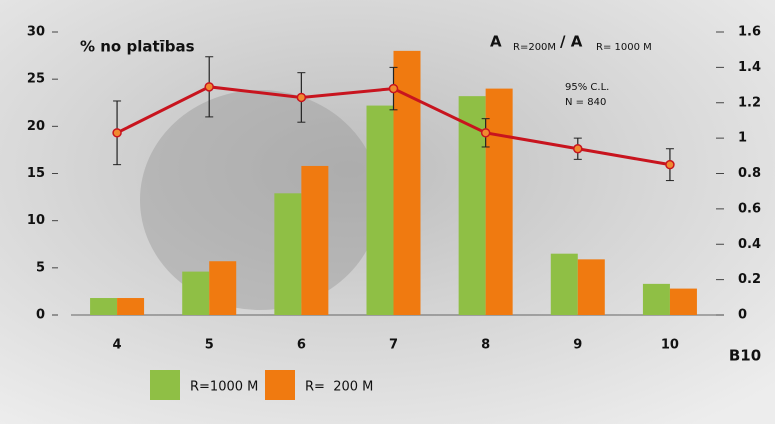 This screenshot has width=775, height=424. I want to click on x-axis-label: B10, so click(745, 356).